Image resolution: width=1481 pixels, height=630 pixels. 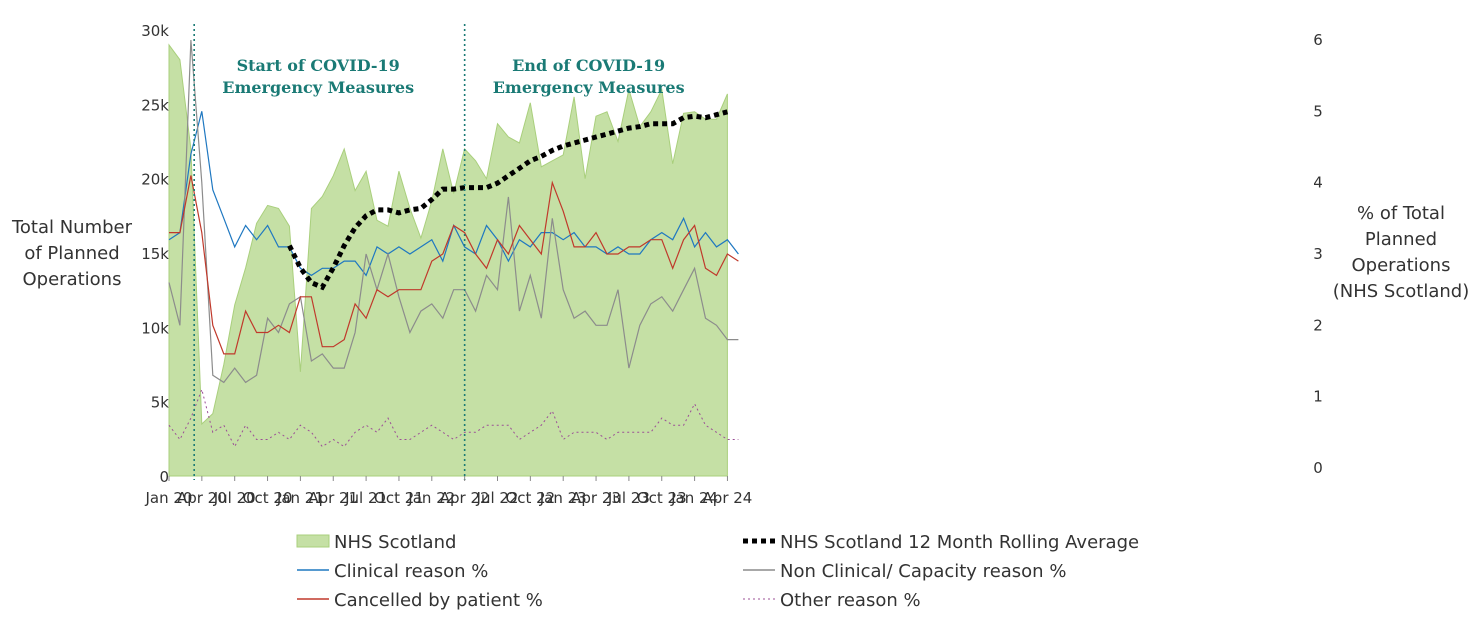 What do you see at coordinates (1318, 325) in the screenshot?
I see `right-tick-label: 2` at bounding box center [1318, 325].